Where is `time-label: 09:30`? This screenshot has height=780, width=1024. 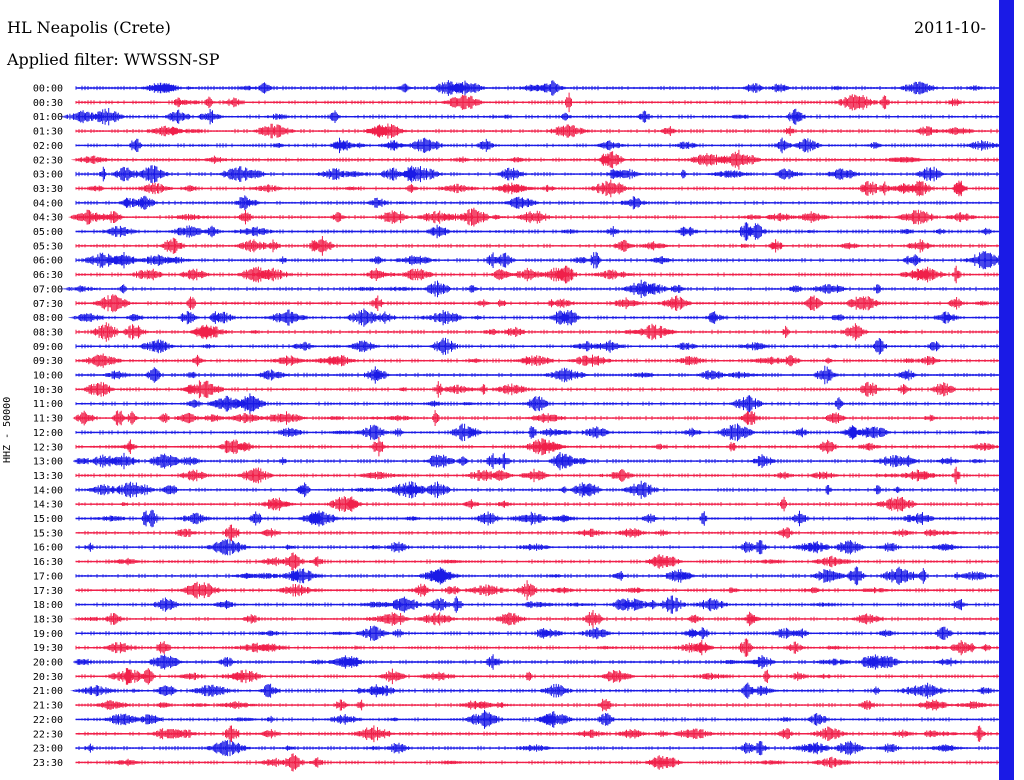 time-label: 09:30 is located at coordinates (48, 361).